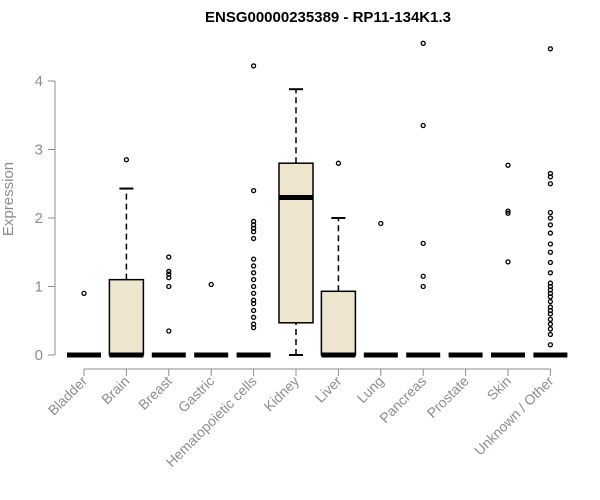  What do you see at coordinates (328, 389) in the screenshot?
I see `x-tick-label: Liver` at bounding box center [328, 389].